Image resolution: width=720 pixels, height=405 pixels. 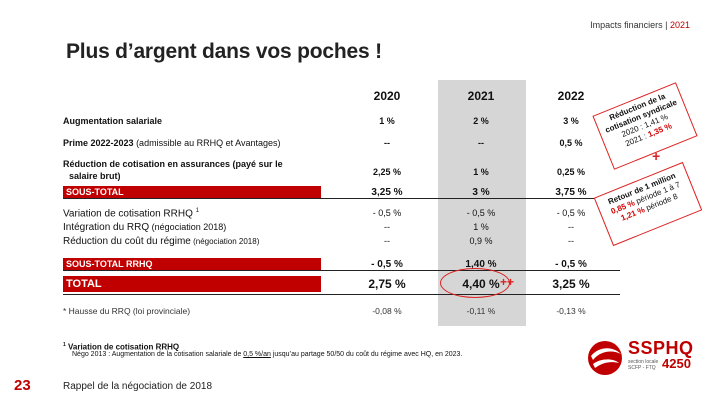 What do you see at coordinates (106, 227) in the screenshot?
I see `row-label: Intégration du RRQ` at bounding box center [106, 227].